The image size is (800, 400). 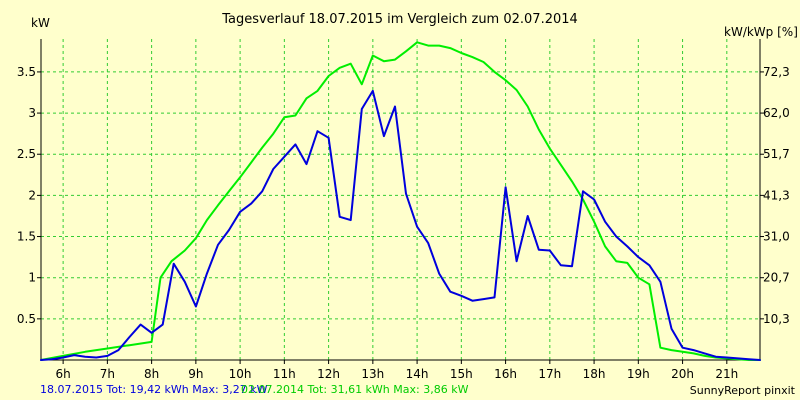 I want to click on x-tick-label: 9h, so click(x=195, y=374).